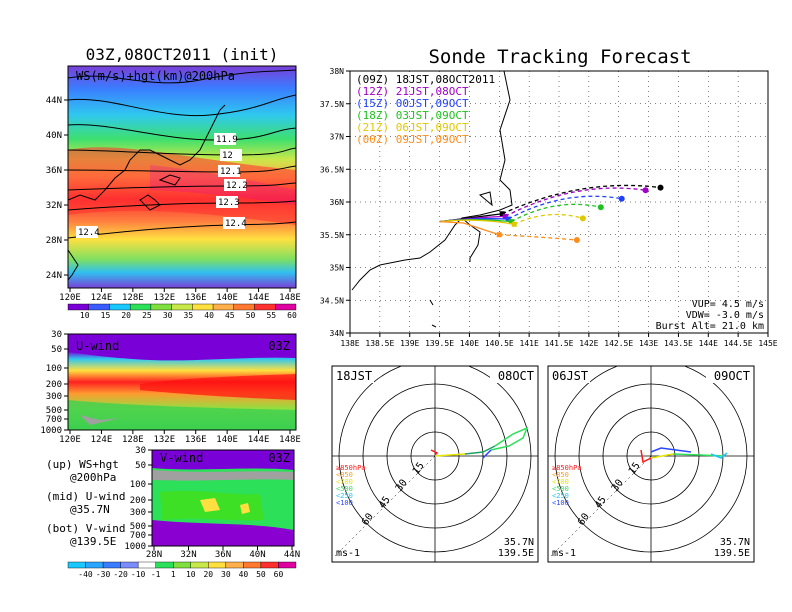  What do you see at coordinates (126, 315) in the screenshot?
I see `ws-colorbar-label: 20` at bounding box center [126, 315].